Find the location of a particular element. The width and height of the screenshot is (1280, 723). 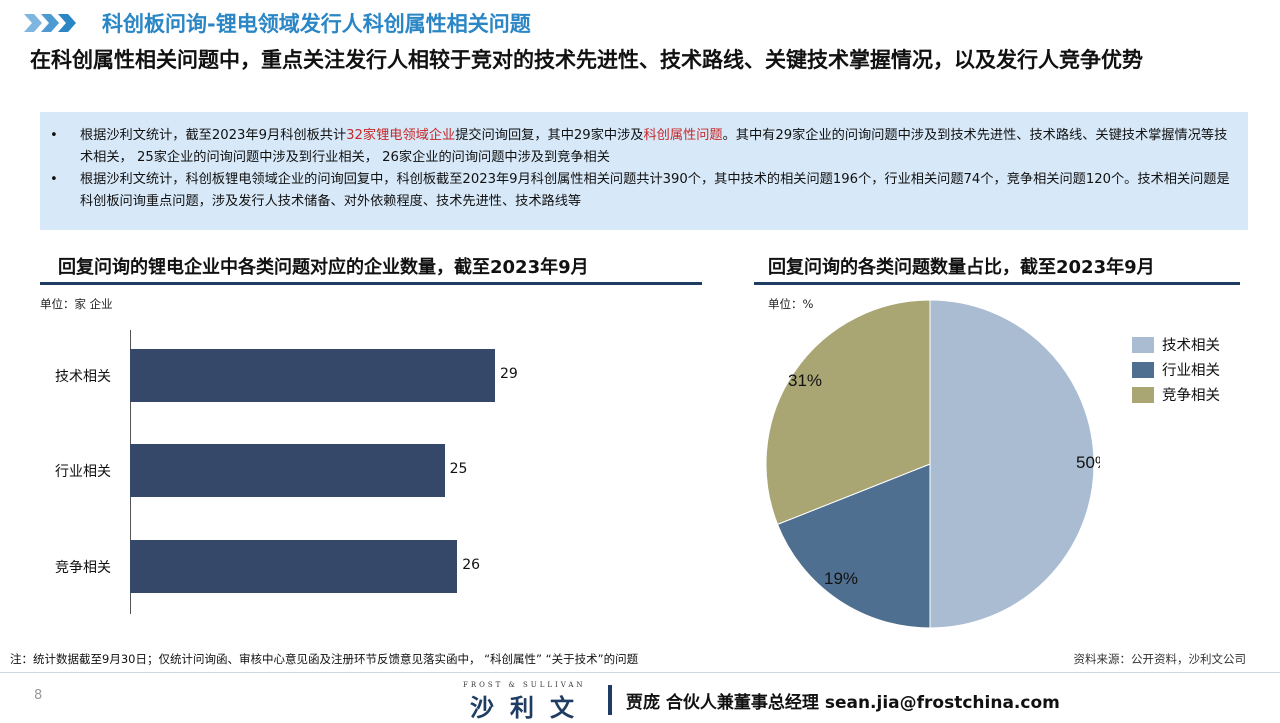

bar-value-label: 26 is located at coordinates (471, 565).